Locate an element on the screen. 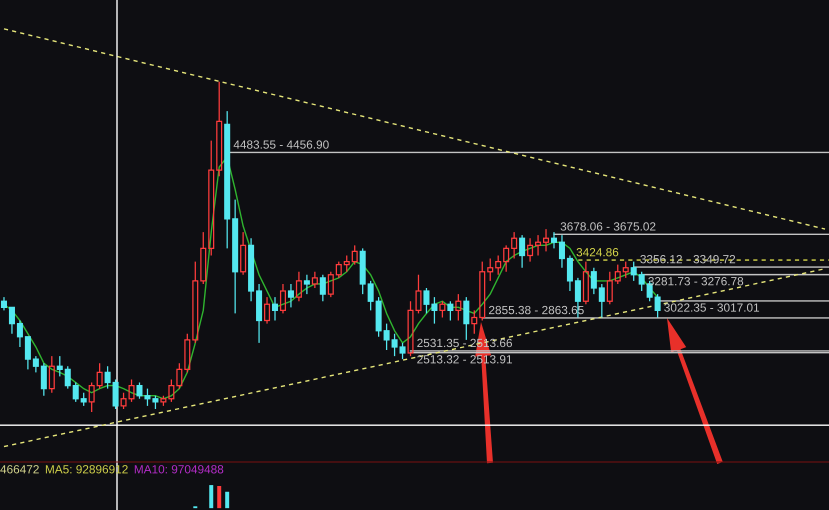  ref-line-label: 3281.73 - 3276.78 is located at coordinates (696, 281).